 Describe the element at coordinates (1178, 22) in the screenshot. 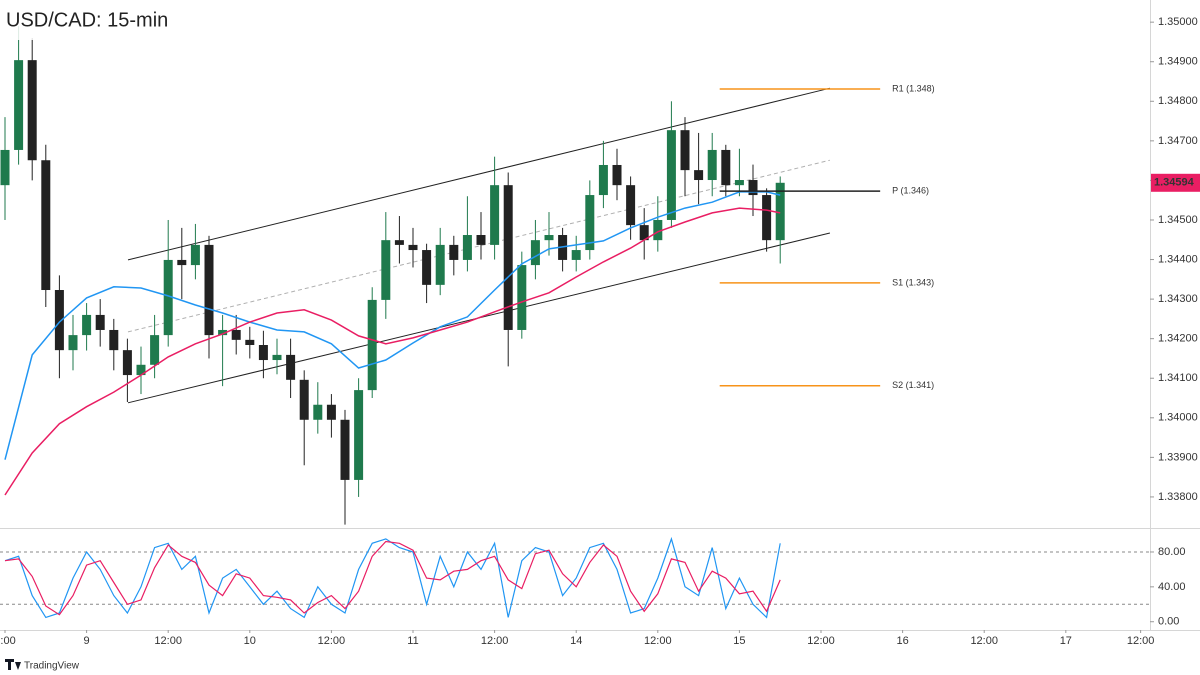

I see `y-tick-label: 1.35000` at that location.